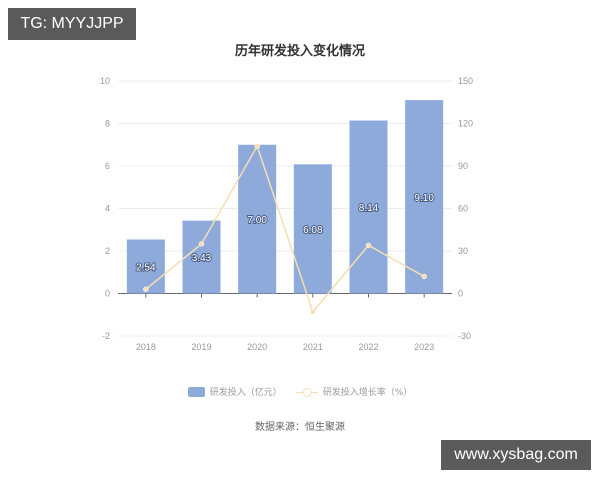  Describe the element at coordinates (106, 336) in the screenshot. I see `left-axis-tick: -2` at that location.